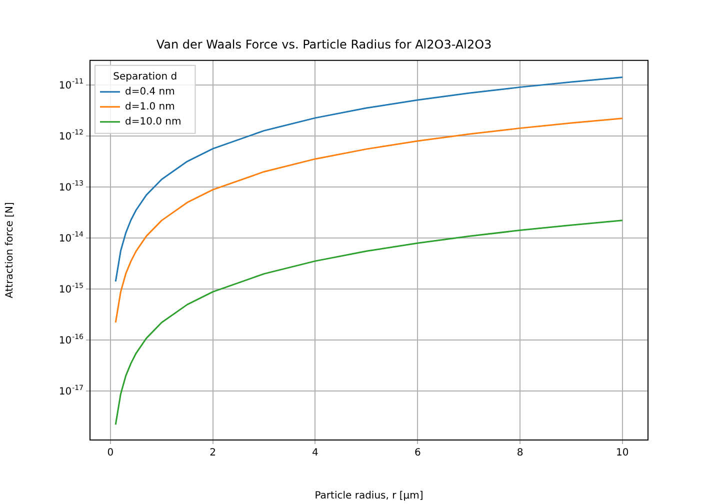 Image resolution: width=720 pixels, height=504 pixels. What do you see at coordinates (153, 122) in the screenshot?
I see `legend-label: d=10.0 nm` at bounding box center [153, 122].